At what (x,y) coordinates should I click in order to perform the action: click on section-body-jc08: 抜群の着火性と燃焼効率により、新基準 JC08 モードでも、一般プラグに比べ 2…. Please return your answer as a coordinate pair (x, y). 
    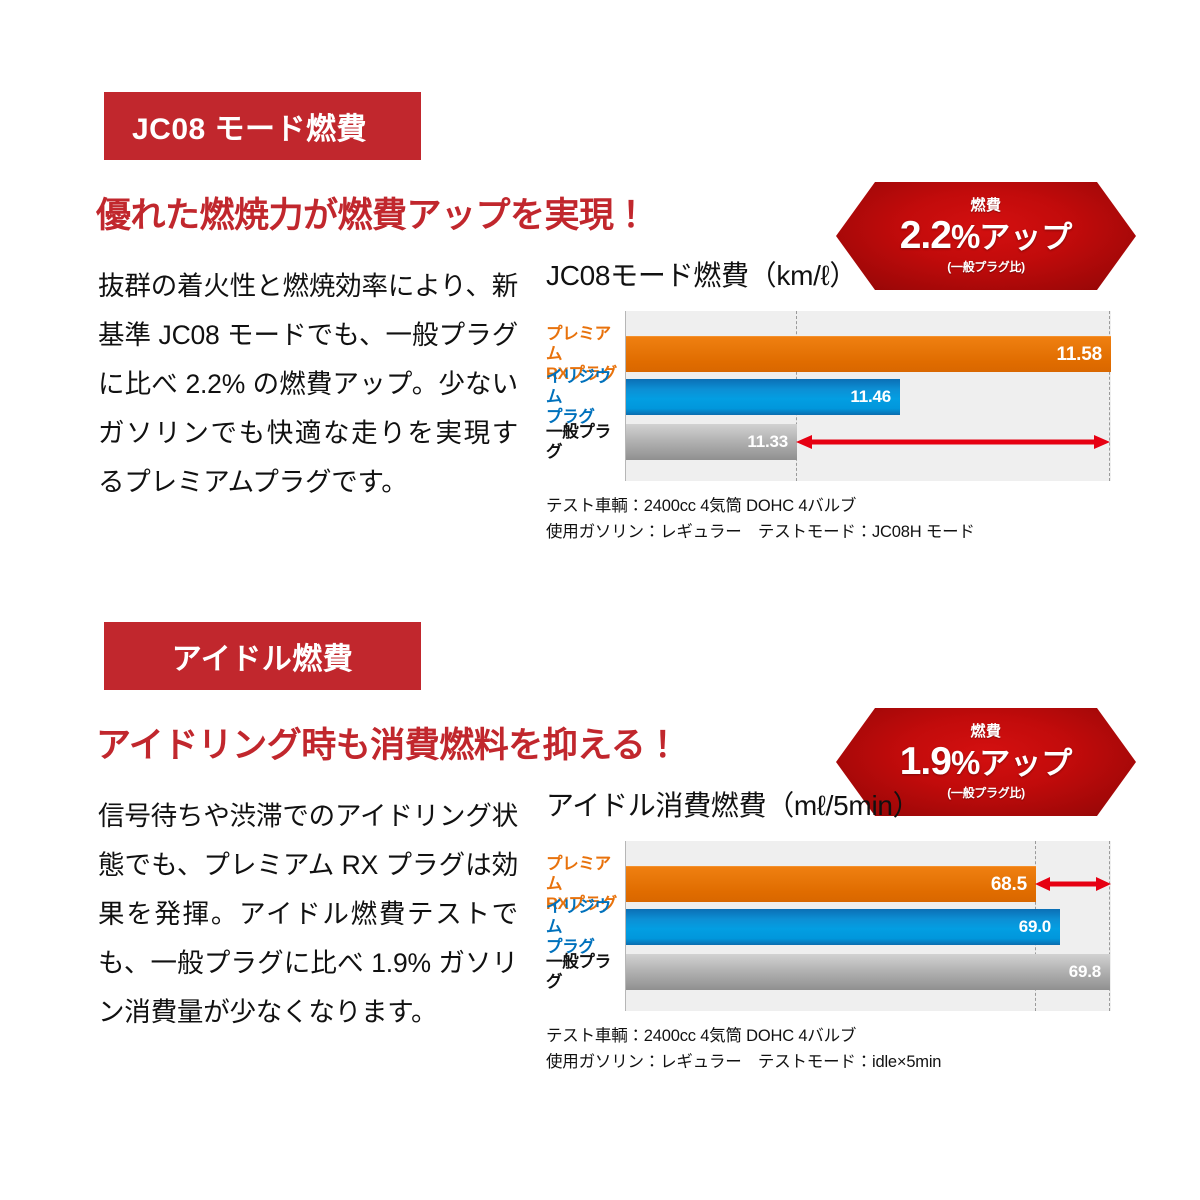
    Looking at the image, I should click on (308, 384).